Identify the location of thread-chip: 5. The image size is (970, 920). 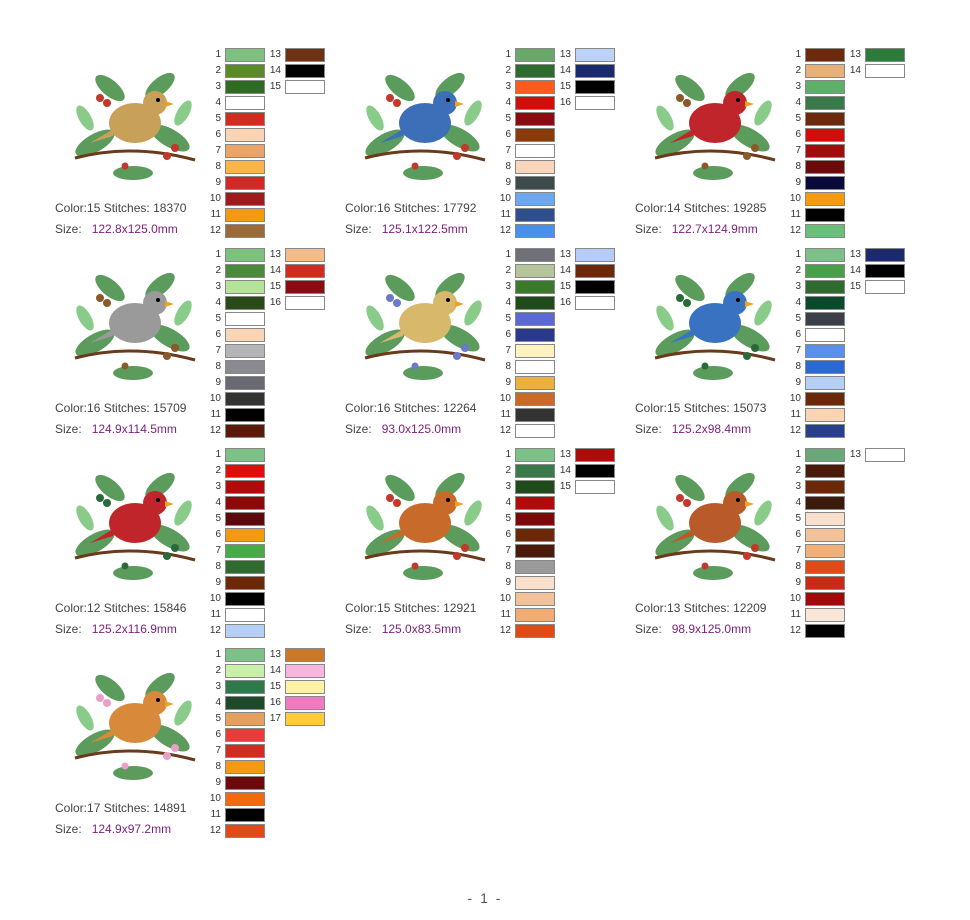
(255, 719).